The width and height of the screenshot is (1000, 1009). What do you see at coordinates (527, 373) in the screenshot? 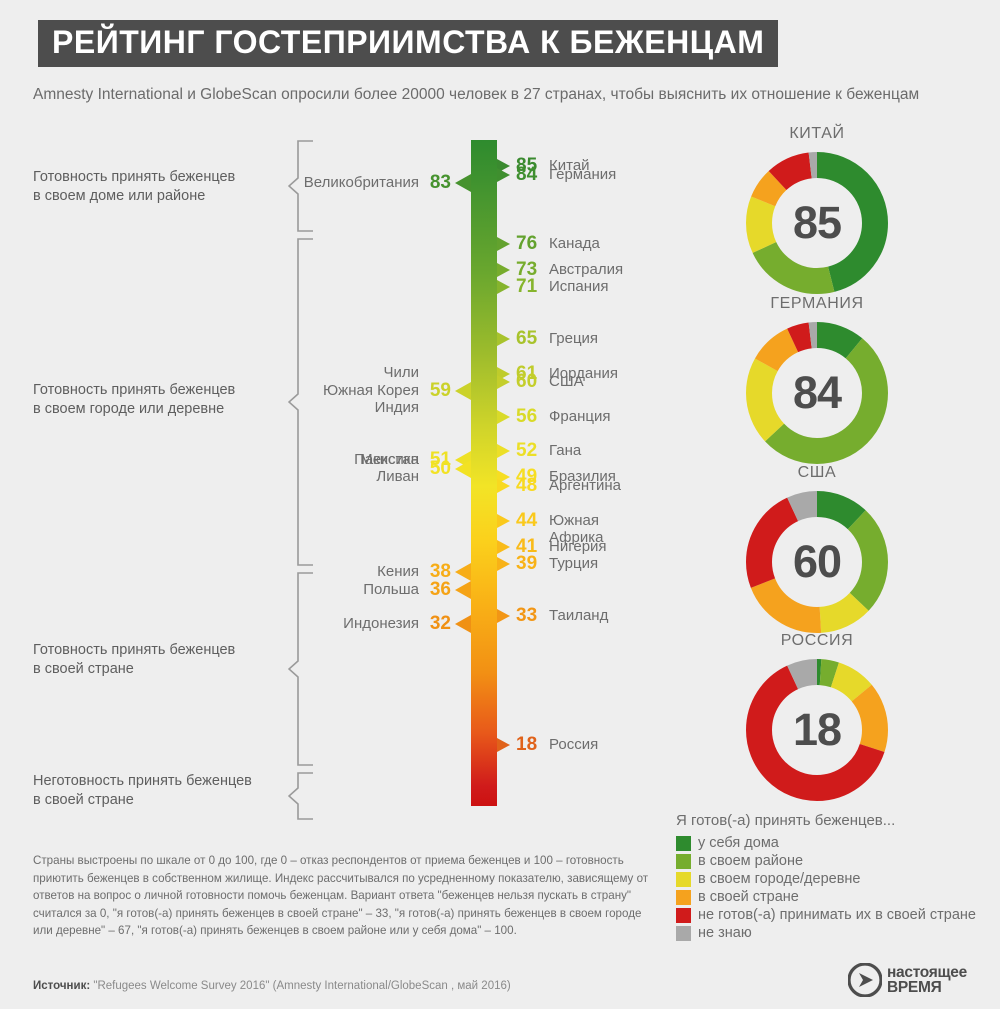
I see `marker-value: 61` at bounding box center [527, 373].